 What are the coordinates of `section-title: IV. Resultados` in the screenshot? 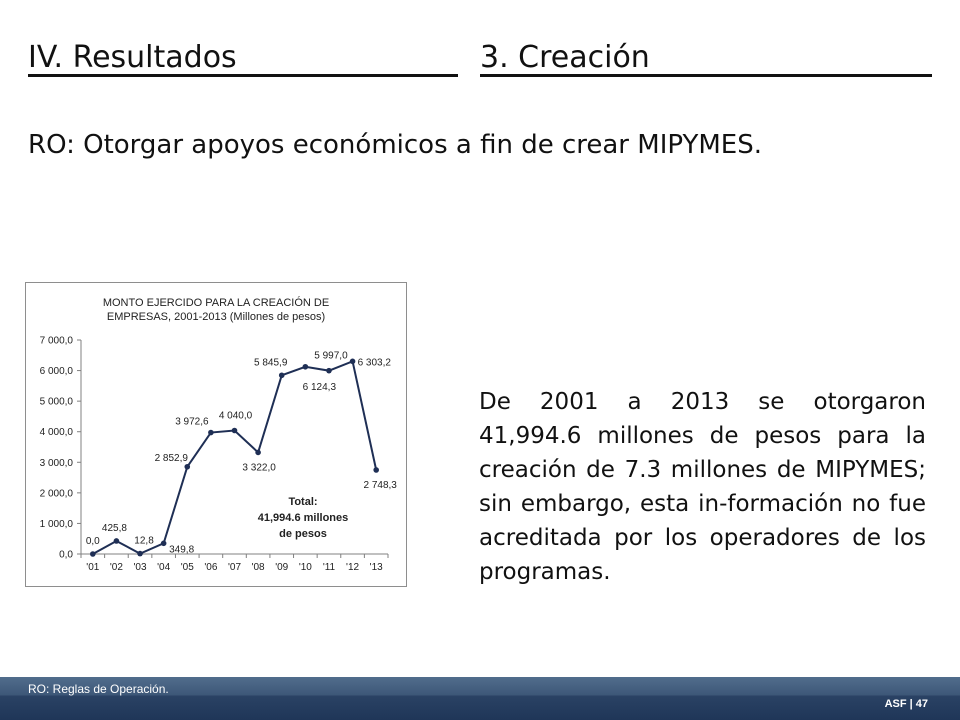 It's located at (132, 57).